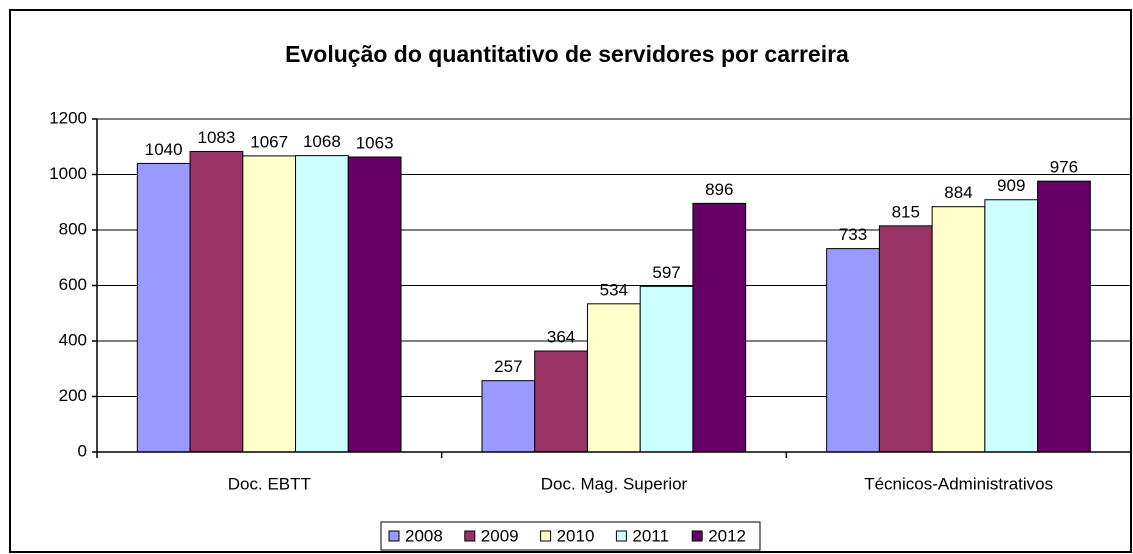  I want to click on x-tick-label: Técnicos-Administrativos, so click(958, 483).